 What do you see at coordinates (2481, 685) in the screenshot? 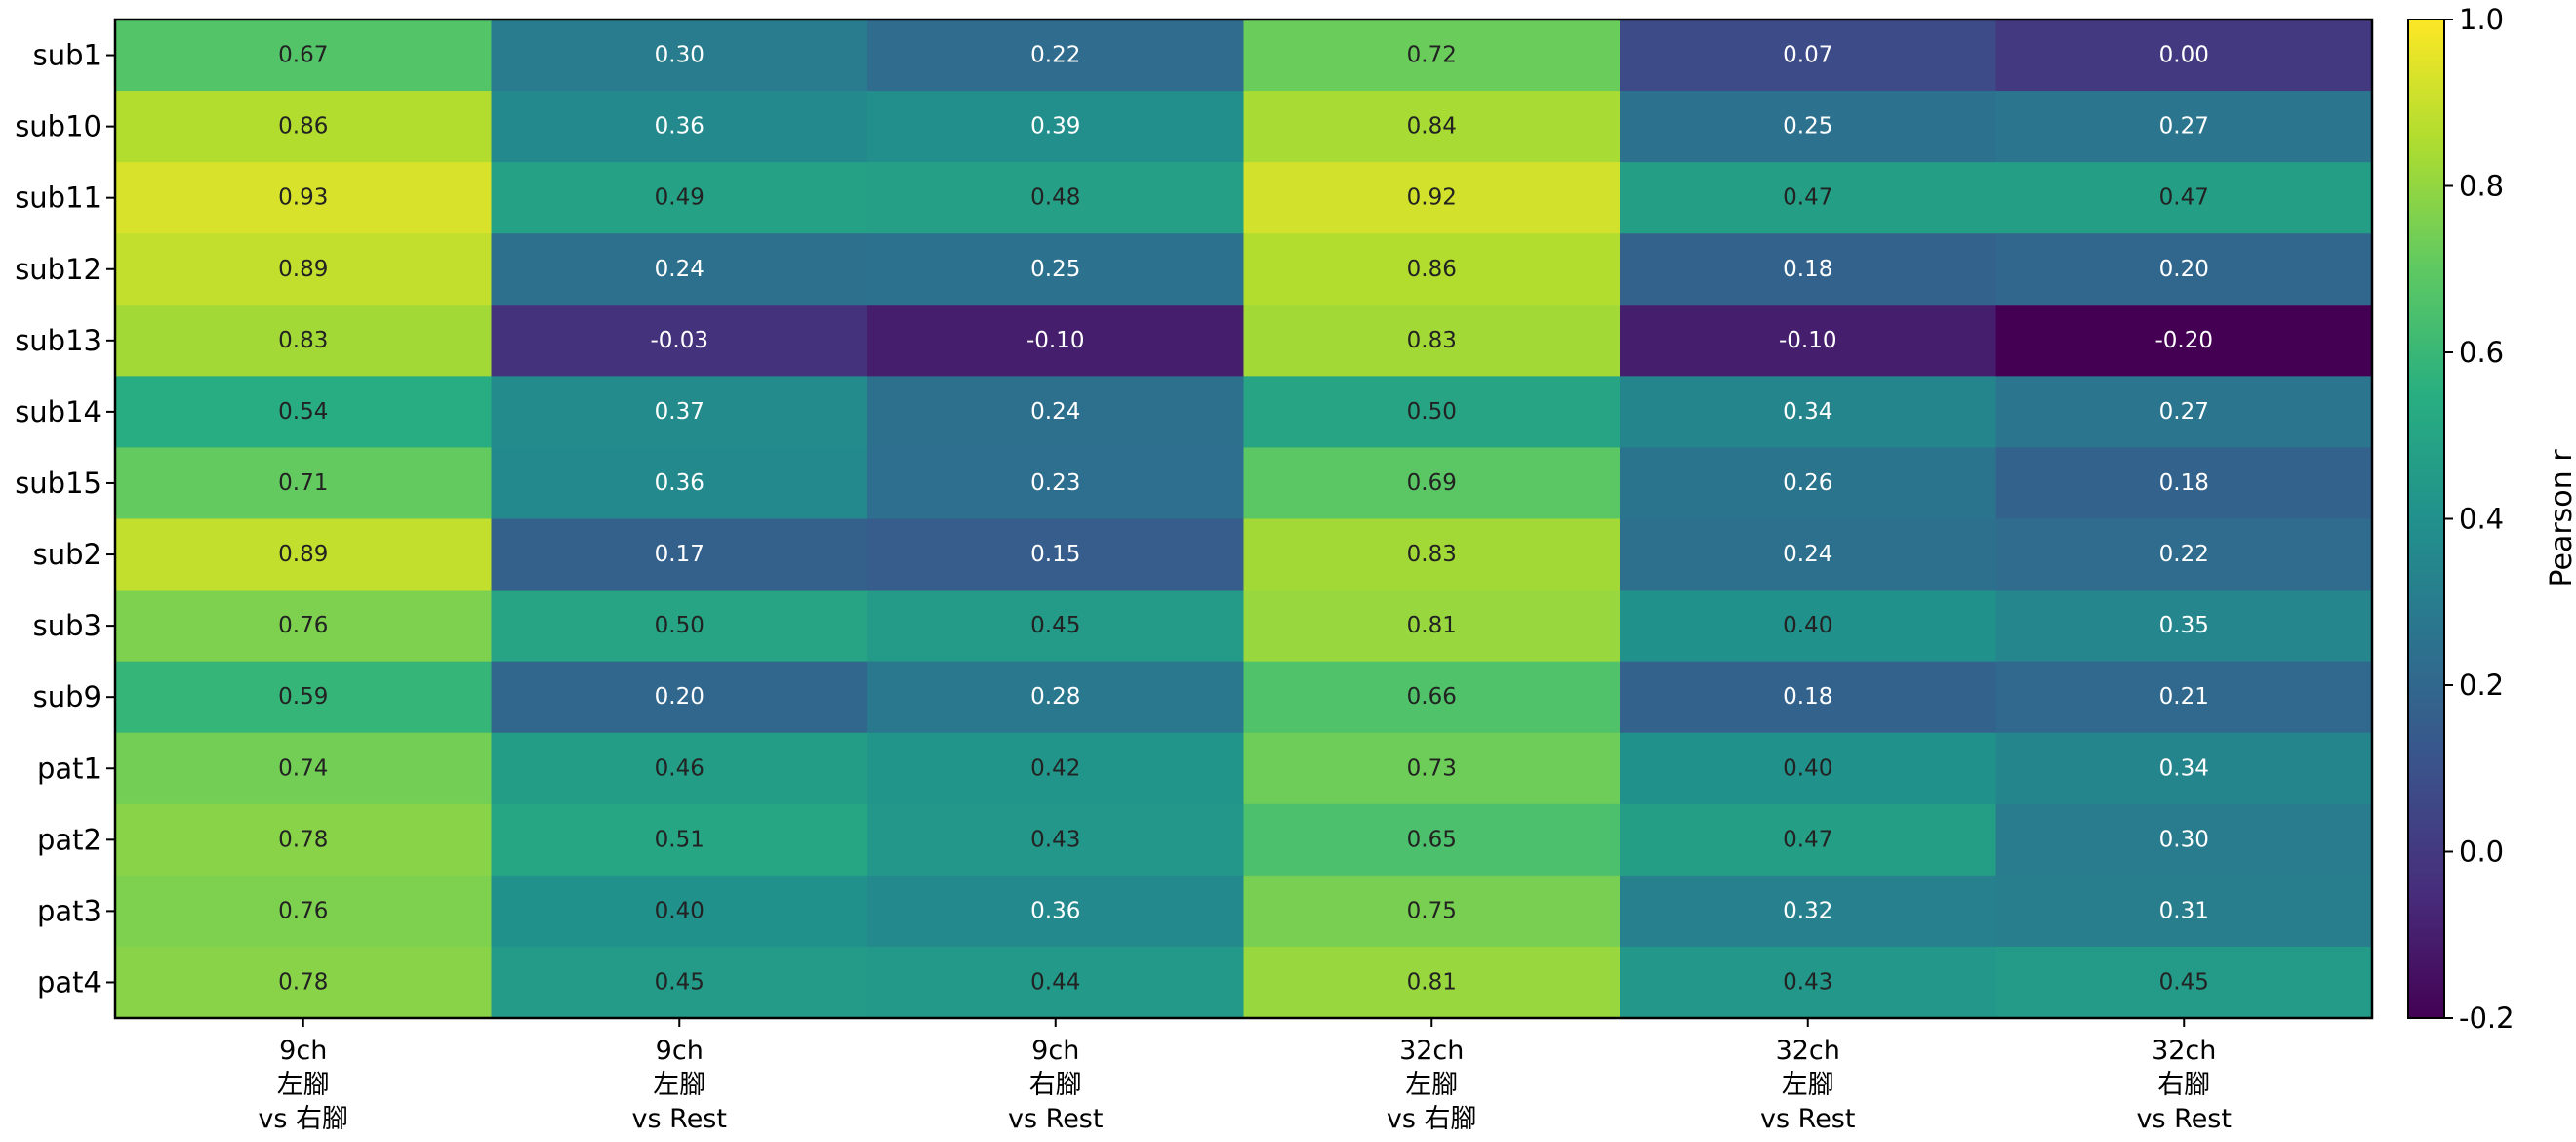
I see `colorbar-tick-label: 0.2` at bounding box center [2481, 685].